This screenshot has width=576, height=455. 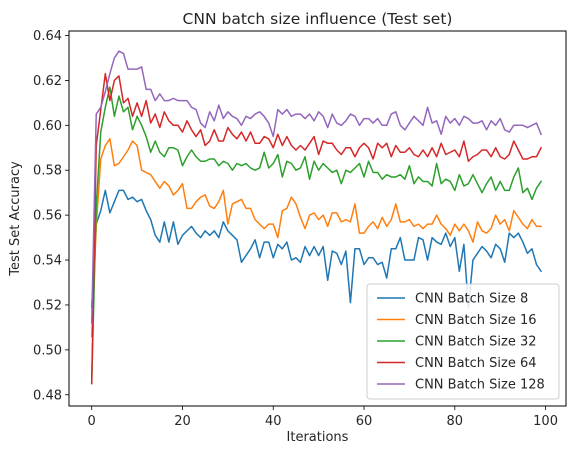 What do you see at coordinates (323, 417) in the screenshot?
I see `x-axis: 0 20 40 60 80 100` at bounding box center [323, 417].